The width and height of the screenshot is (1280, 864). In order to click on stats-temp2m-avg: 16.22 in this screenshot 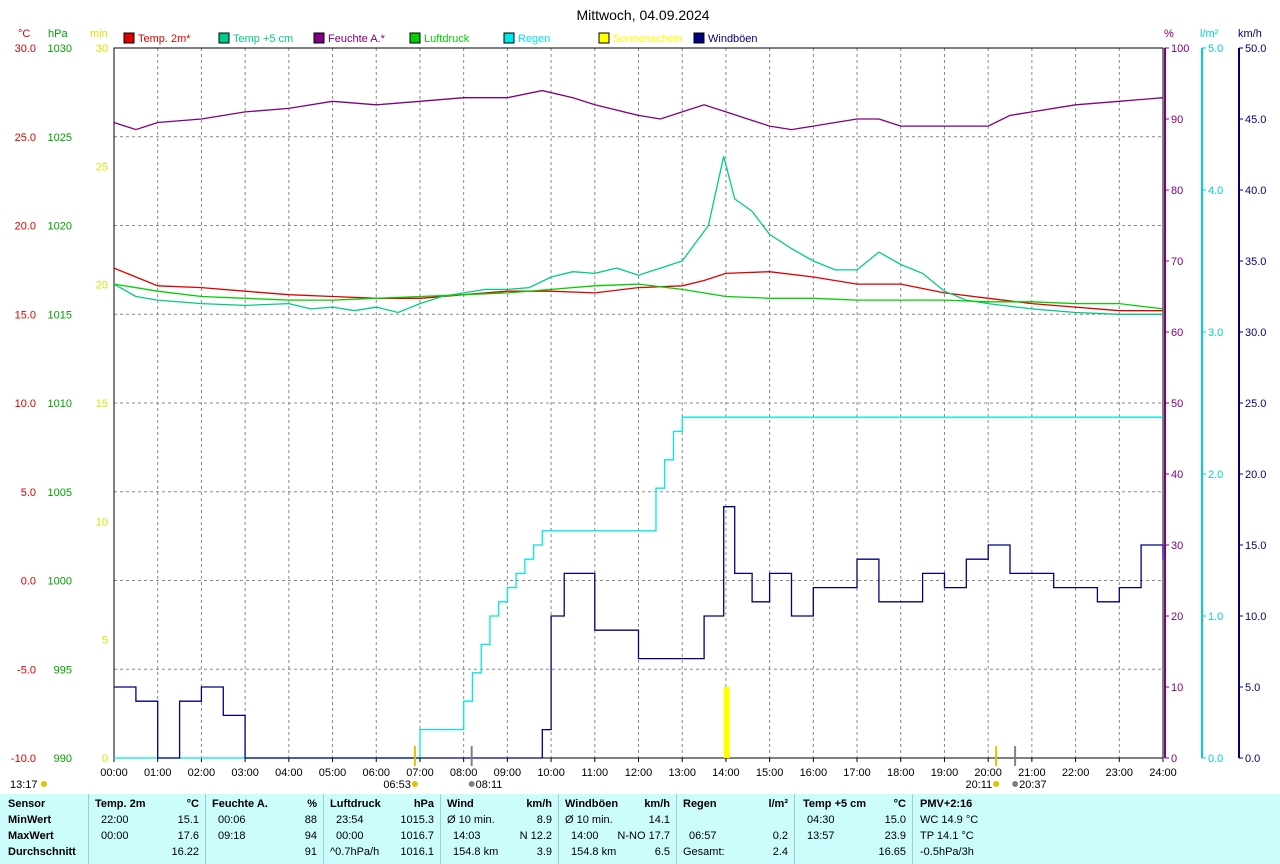, I will do `click(185, 852)`.